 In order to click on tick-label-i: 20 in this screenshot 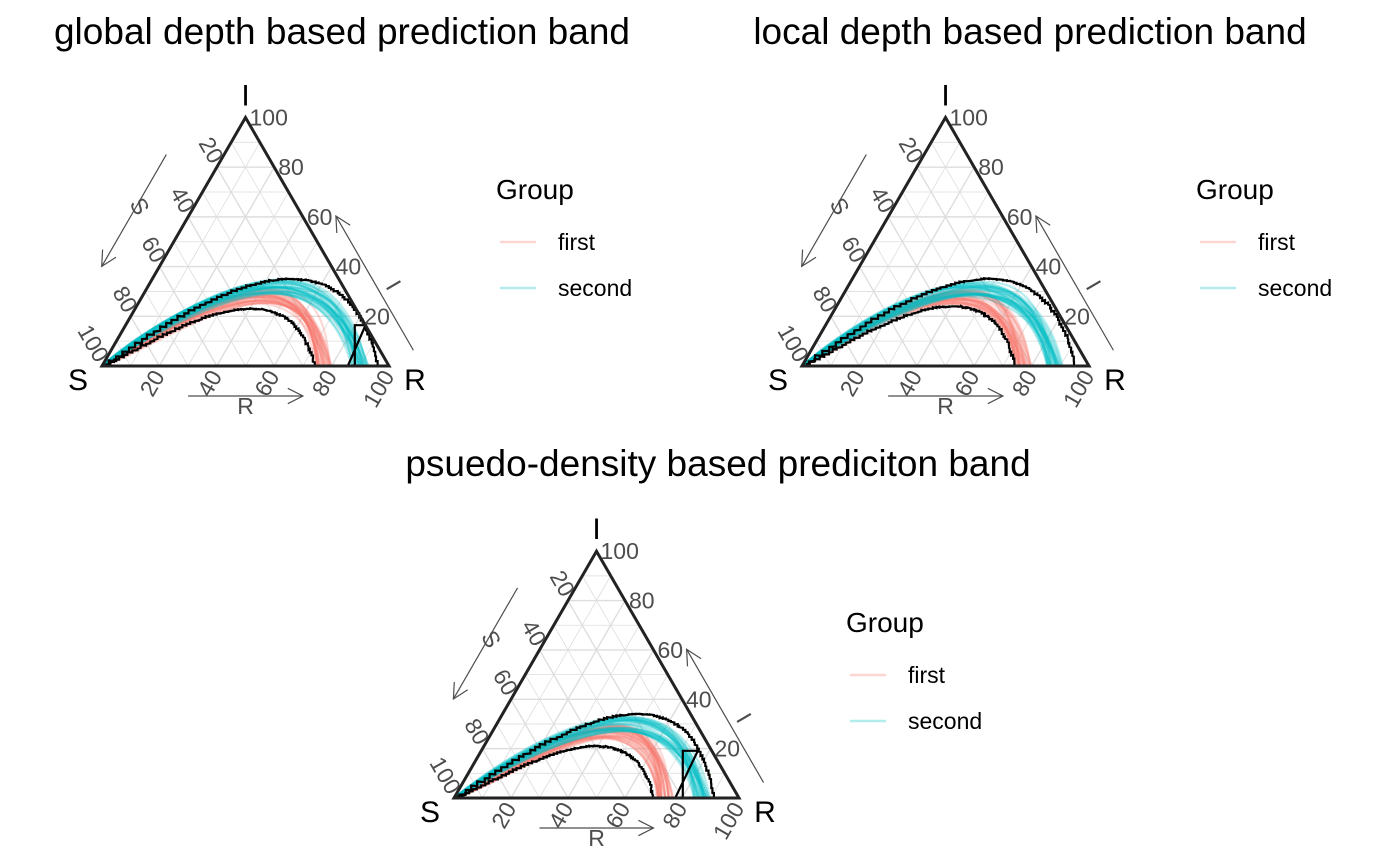, I will do `click(1077, 316)`.